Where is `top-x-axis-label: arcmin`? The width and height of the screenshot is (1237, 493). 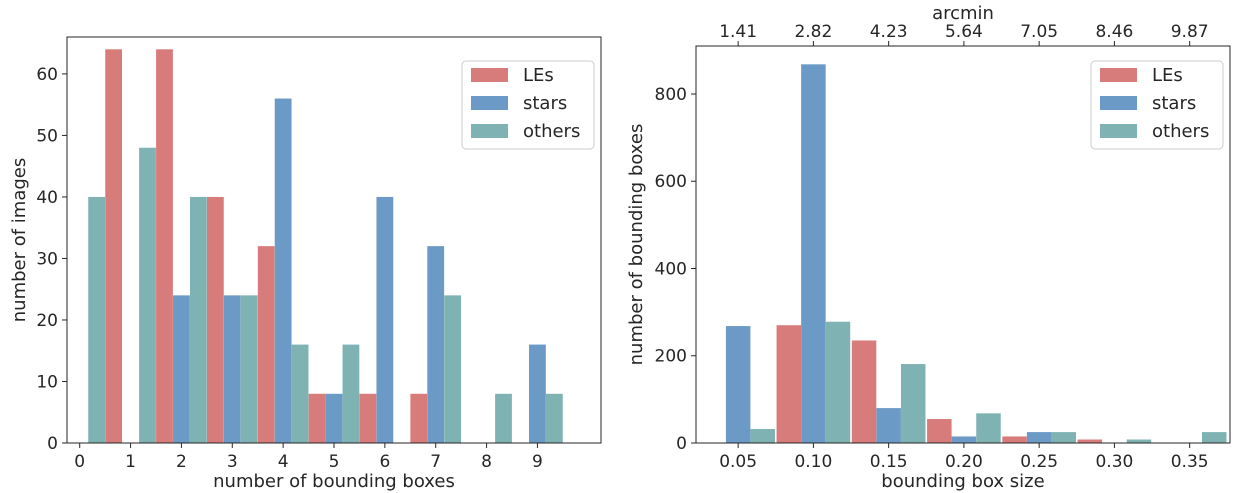
top-x-axis-label: arcmin is located at coordinates (963, 13).